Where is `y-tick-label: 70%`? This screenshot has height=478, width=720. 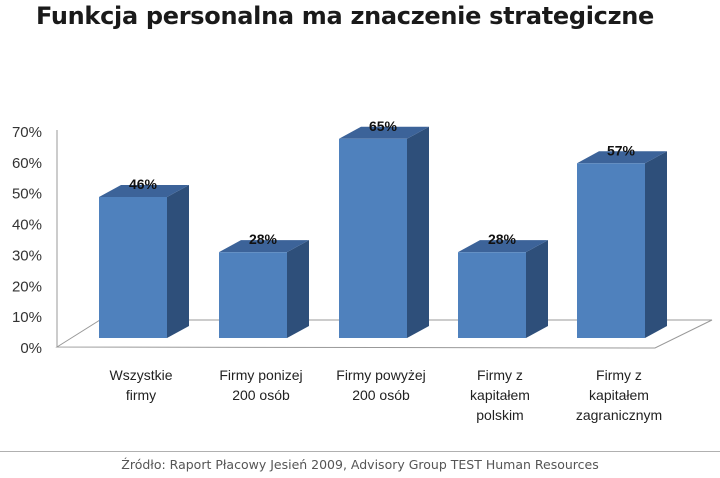 y-tick-label: 70% is located at coordinates (27, 132).